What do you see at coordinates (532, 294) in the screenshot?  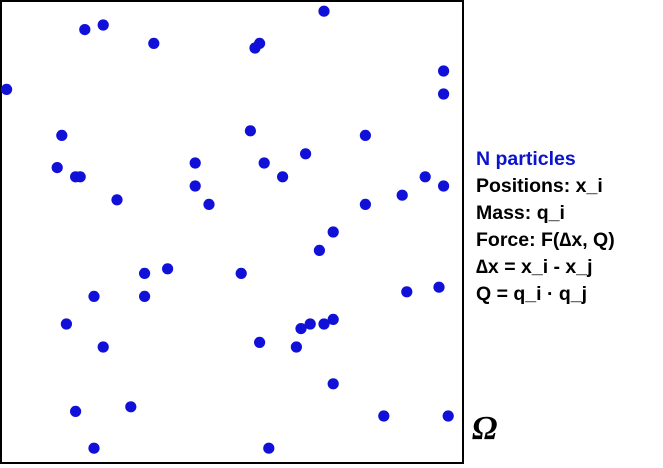 I see `legend-q: Q = q_i · q_j` at bounding box center [532, 294].